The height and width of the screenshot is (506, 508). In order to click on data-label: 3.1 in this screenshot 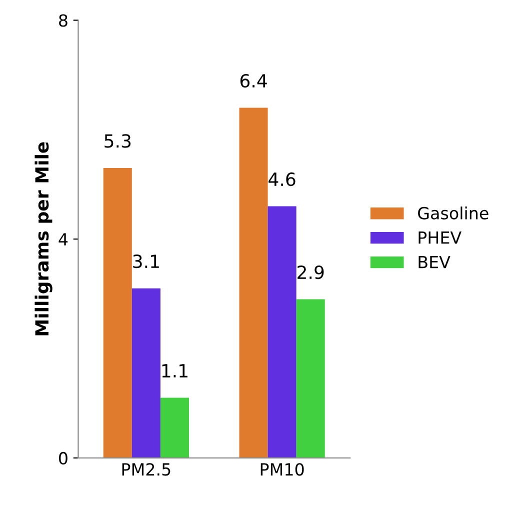, I will do `click(146, 261)`.